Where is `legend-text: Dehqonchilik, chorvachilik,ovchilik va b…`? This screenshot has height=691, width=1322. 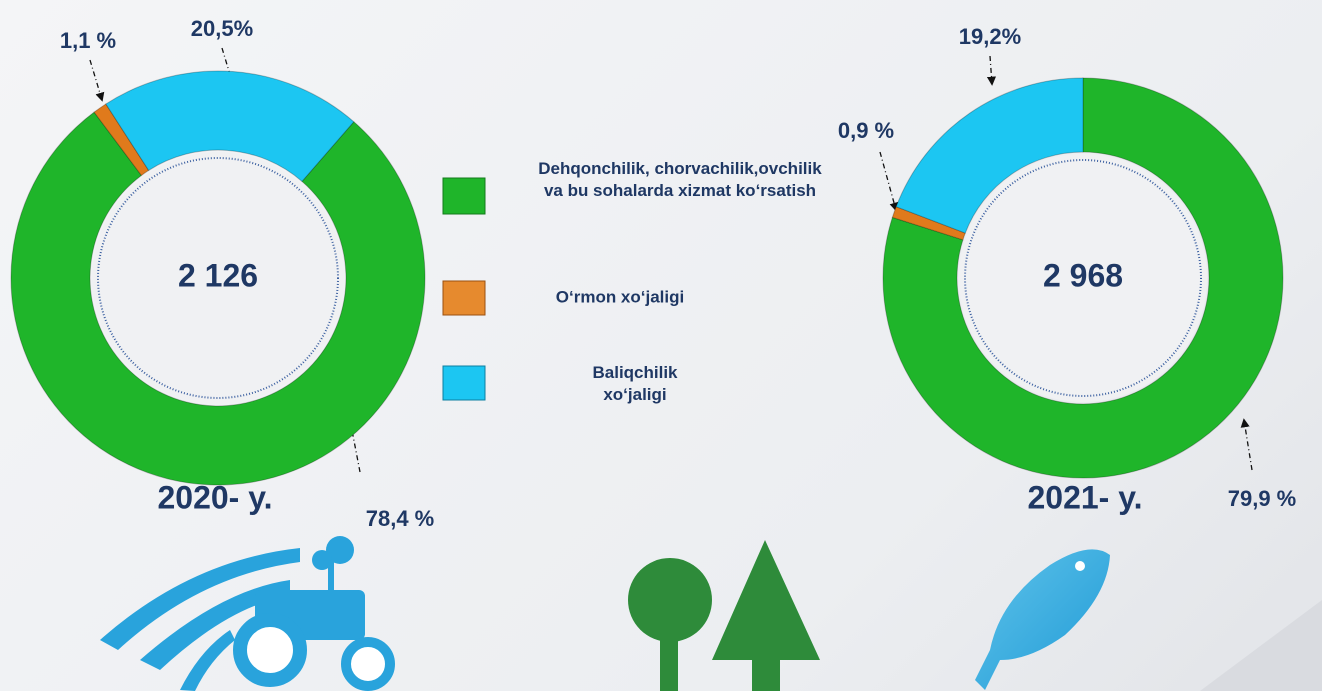 legend-text: Dehqonchilik, chorvachilik,ovchilik va b… is located at coordinates (680, 179).